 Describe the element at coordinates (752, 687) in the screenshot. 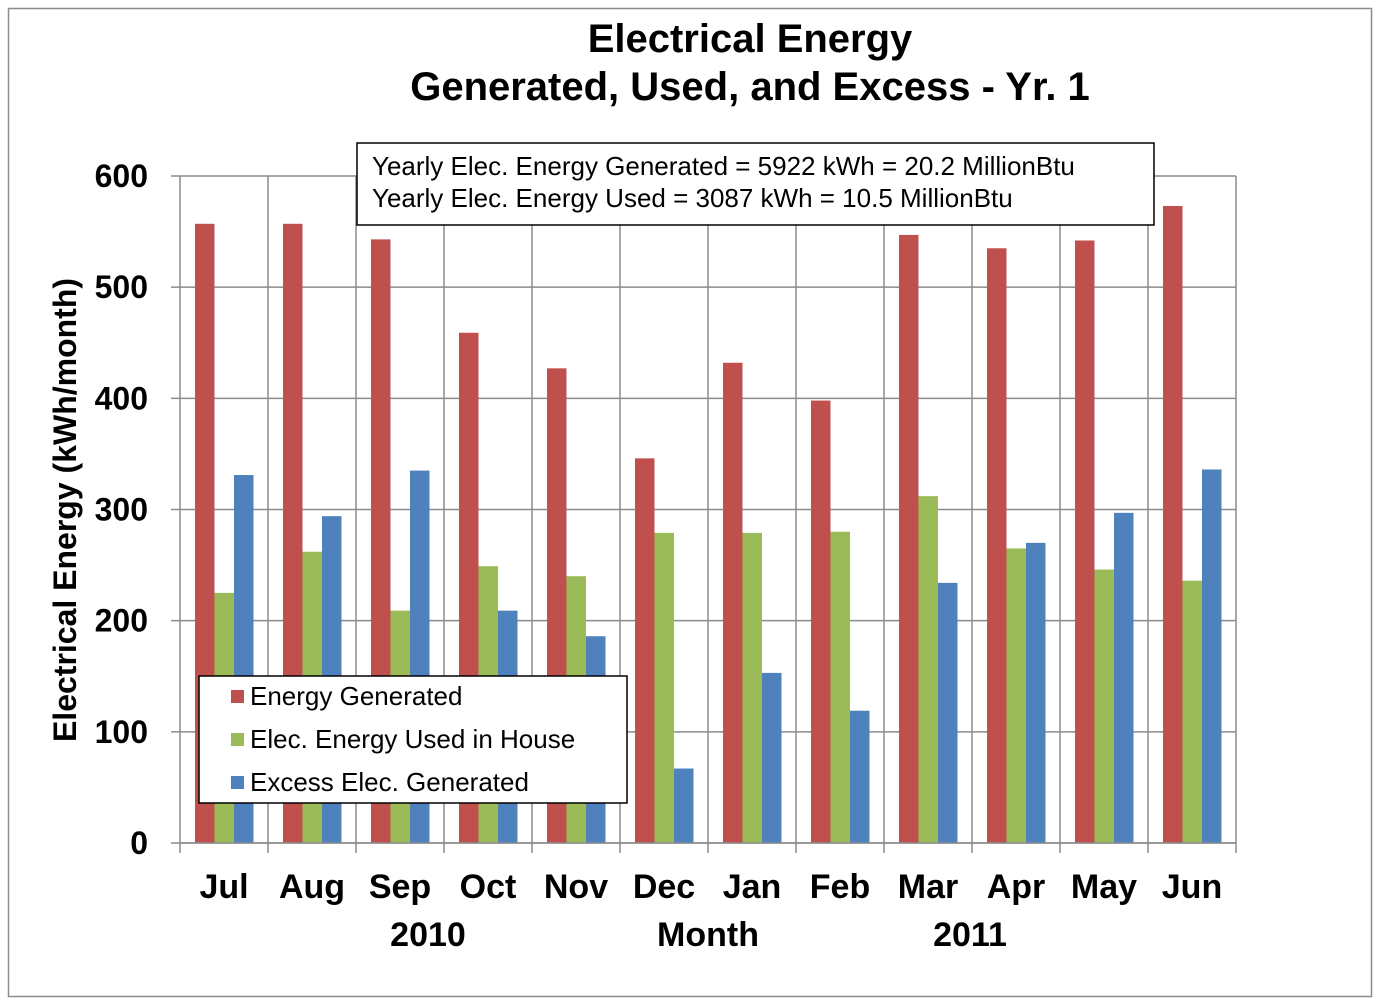

I see `bar-elec-energy-used-in-house-jan` at that location.